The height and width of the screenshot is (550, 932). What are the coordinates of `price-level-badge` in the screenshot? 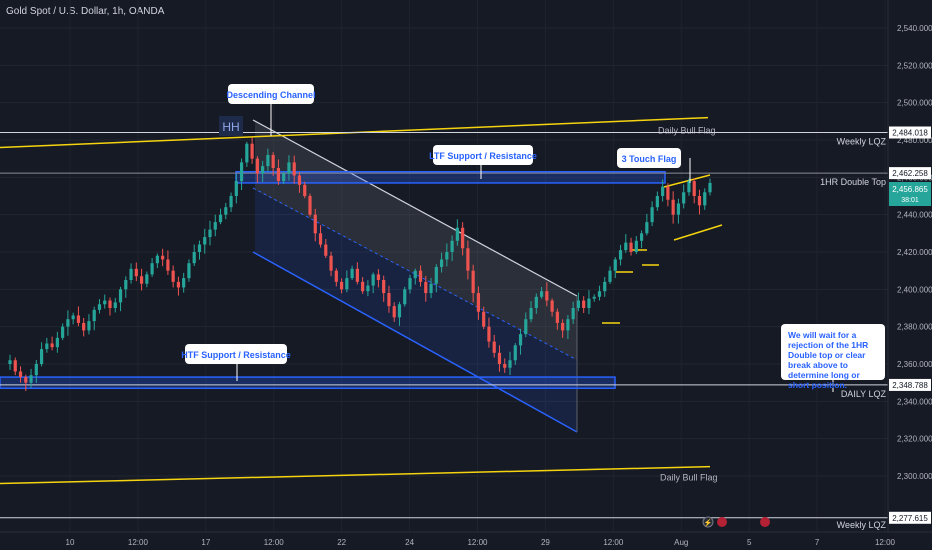 It's located at (910, 384).